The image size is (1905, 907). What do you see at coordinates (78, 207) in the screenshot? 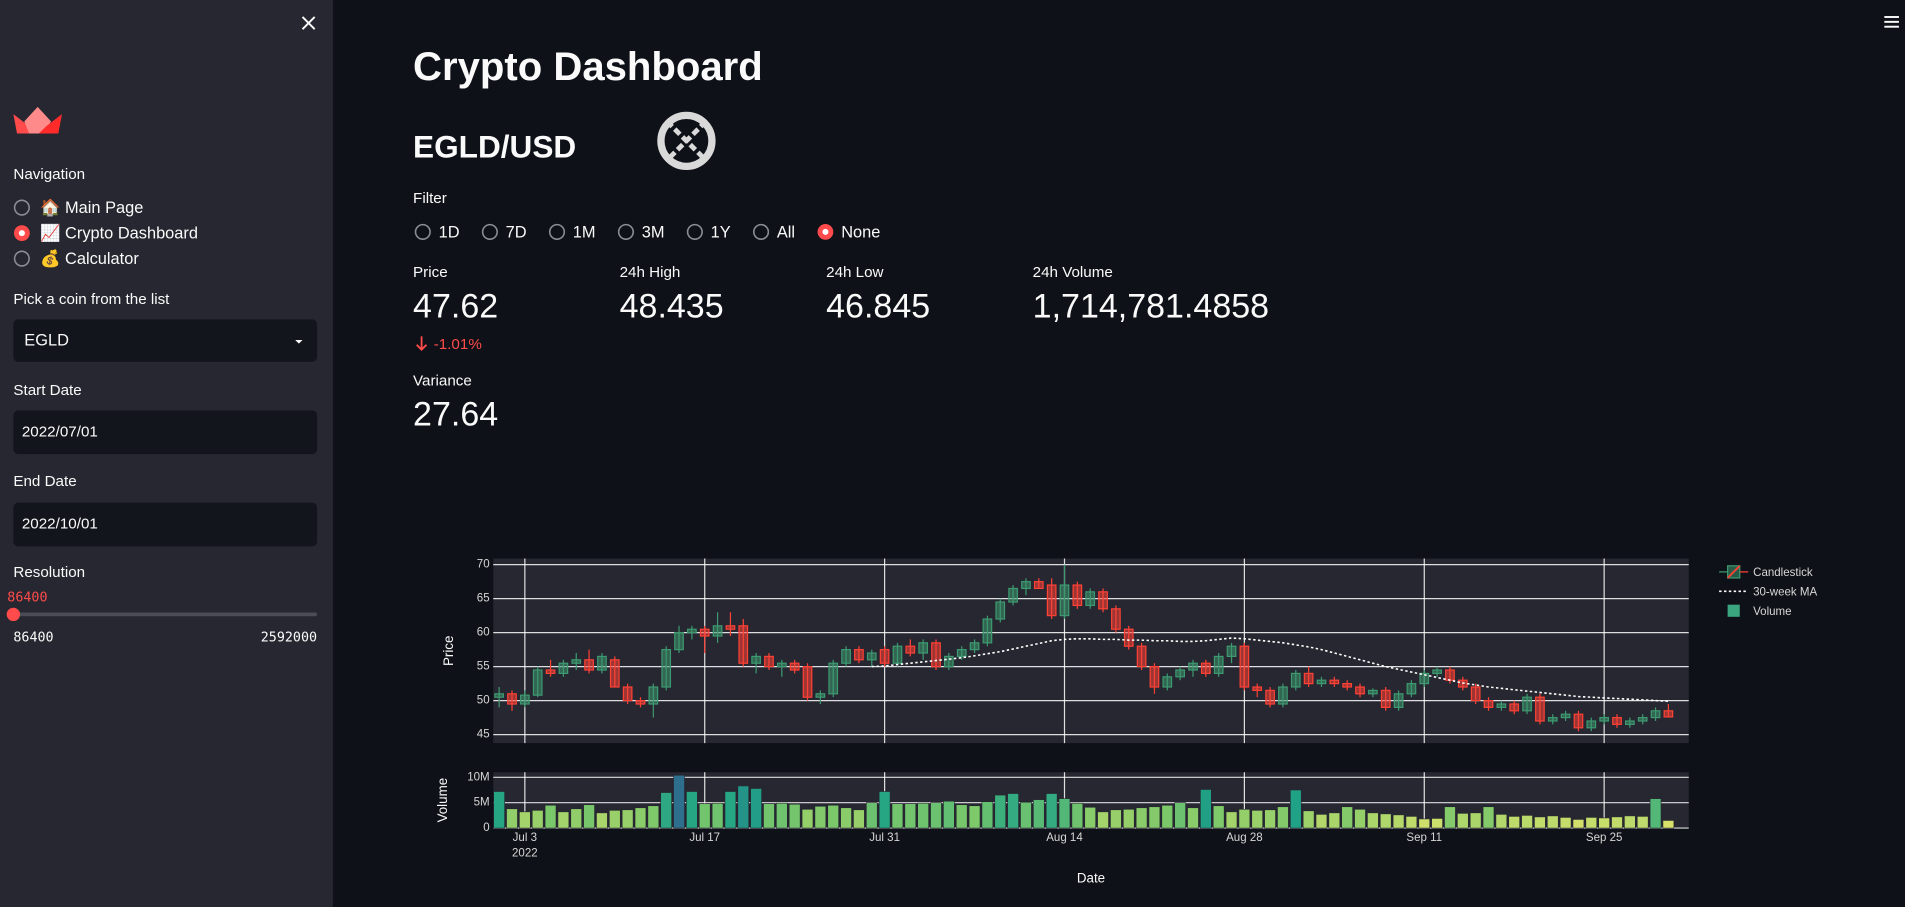
I see `nav-option: 🏠 Main Page` at bounding box center [78, 207].